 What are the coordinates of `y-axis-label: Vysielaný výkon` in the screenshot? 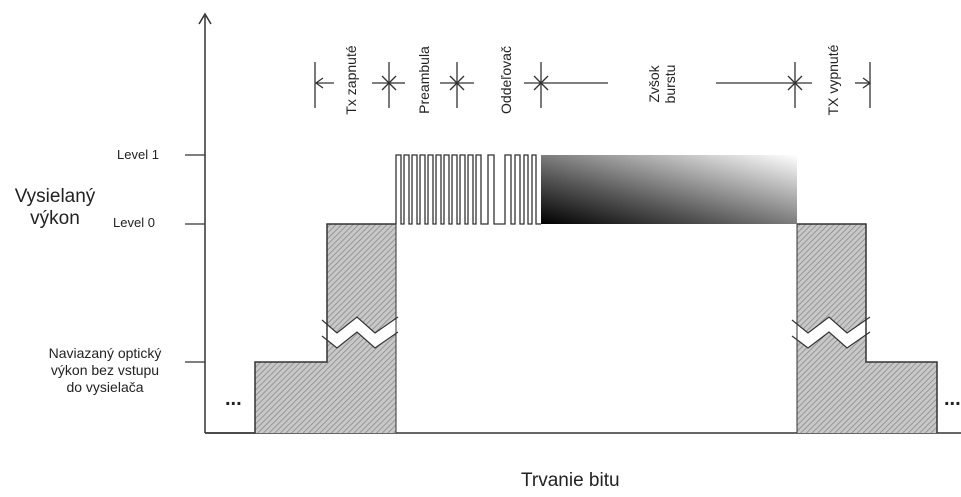 It's located at (55, 208).